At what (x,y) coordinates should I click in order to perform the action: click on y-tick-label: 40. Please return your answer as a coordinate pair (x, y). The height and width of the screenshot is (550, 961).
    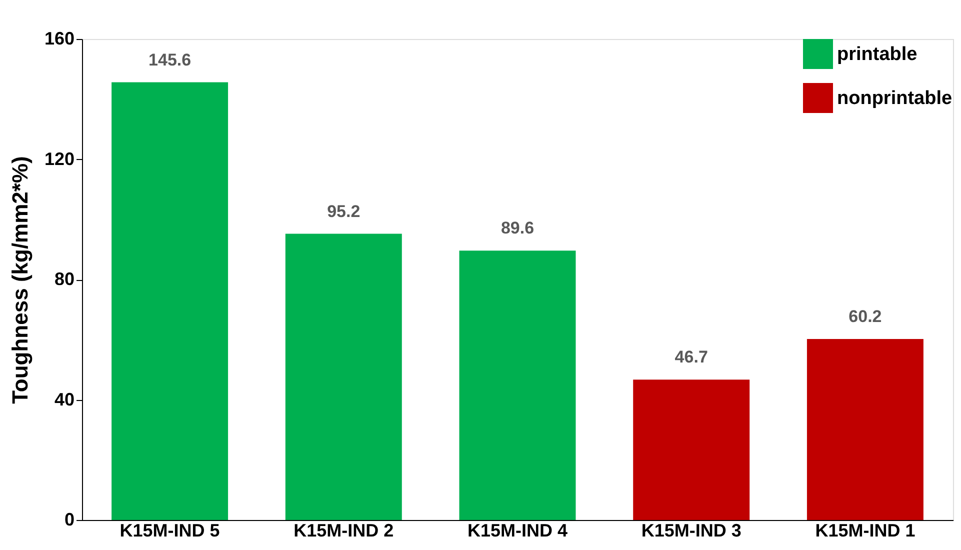
    Looking at the image, I should click on (64, 399).